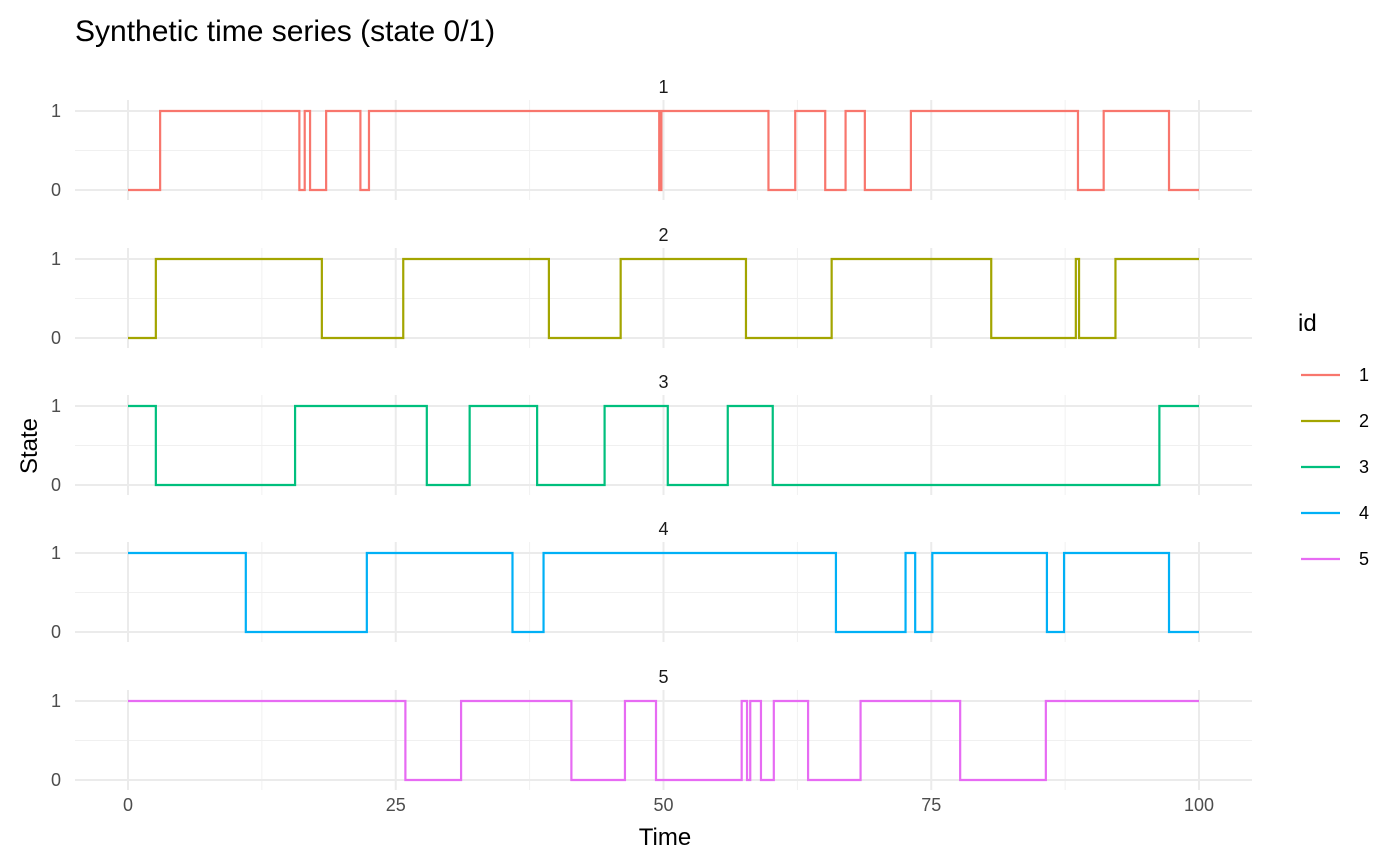 The height and width of the screenshot is (866, 1400). I want to click on legend-item-3: 3, so click(1335, 467).